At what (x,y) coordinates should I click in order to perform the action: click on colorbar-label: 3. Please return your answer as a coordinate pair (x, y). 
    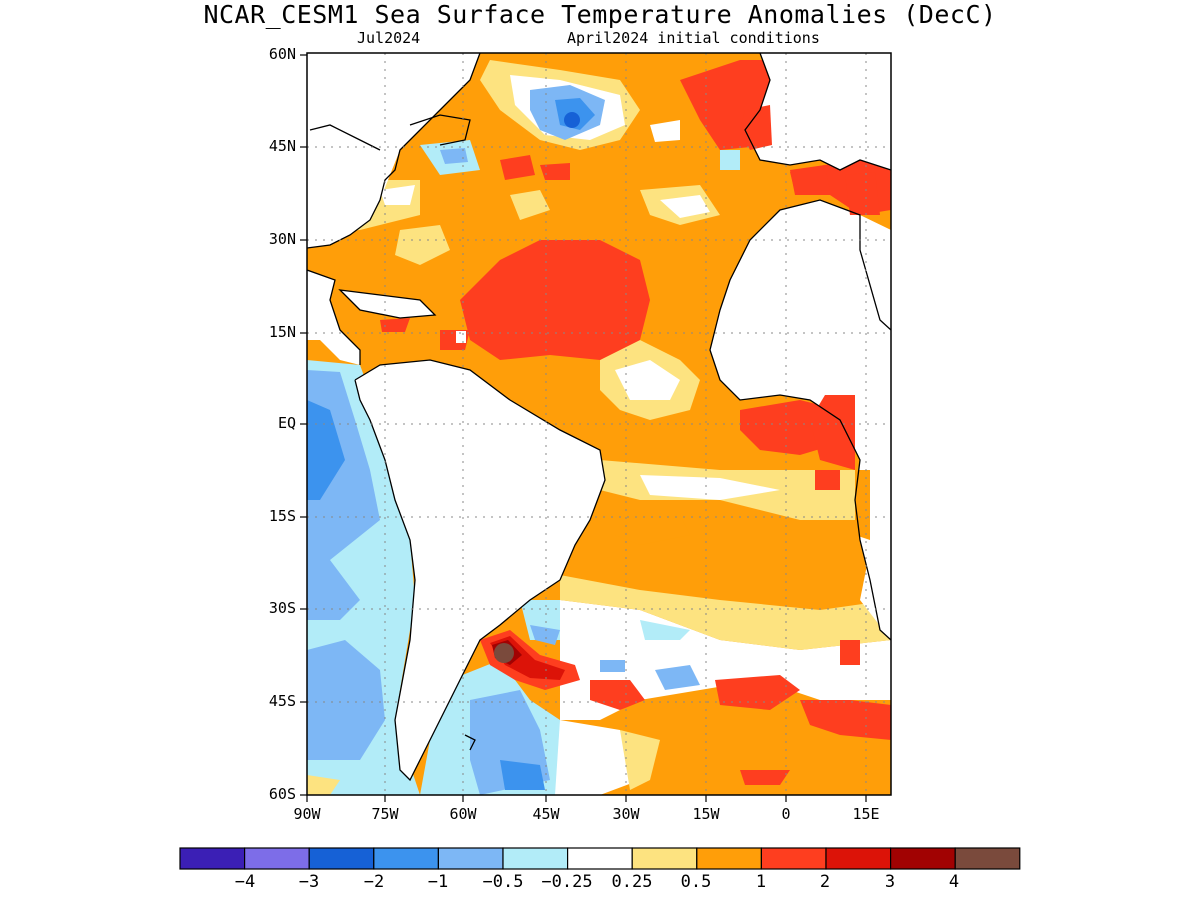
    Looking at the image, I should click on (890, 882).